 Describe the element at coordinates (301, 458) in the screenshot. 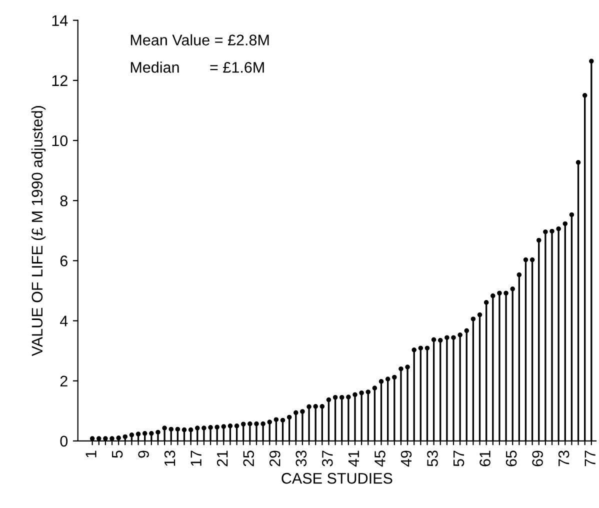

I see `x-tick-label: 33` at that location.